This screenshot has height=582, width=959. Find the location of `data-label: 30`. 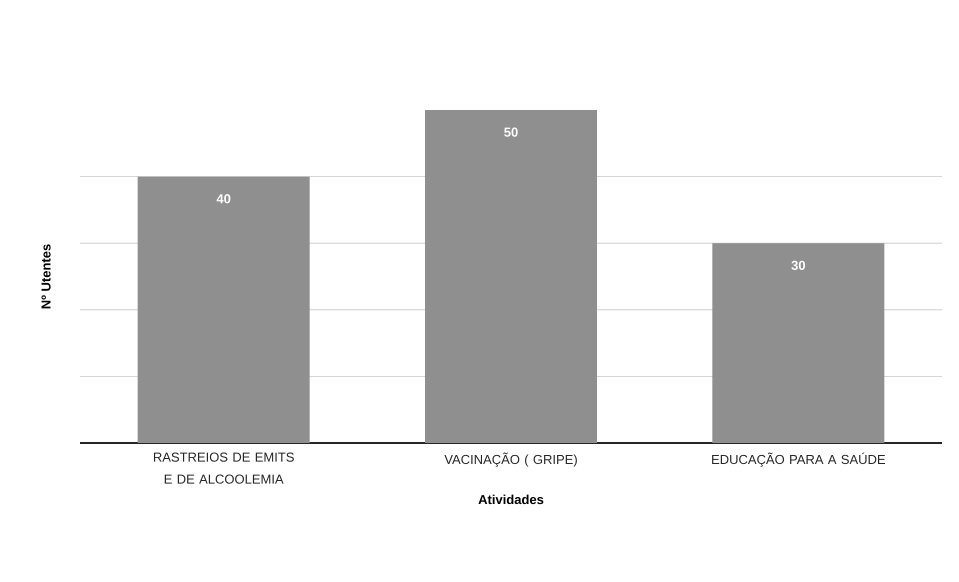

data-label: 30 is located at coordinates (798, 265).